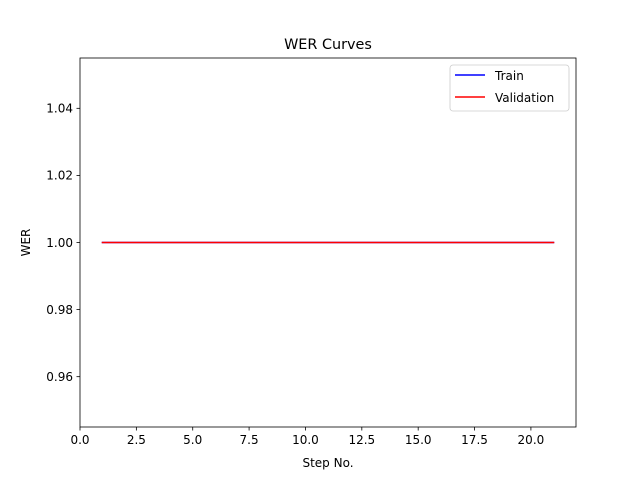 This screenshot has width=640, height=480. Describe the element at coordinates (249, 440) in the screenshot. I see `x-tick-label: 7.5` at that location.